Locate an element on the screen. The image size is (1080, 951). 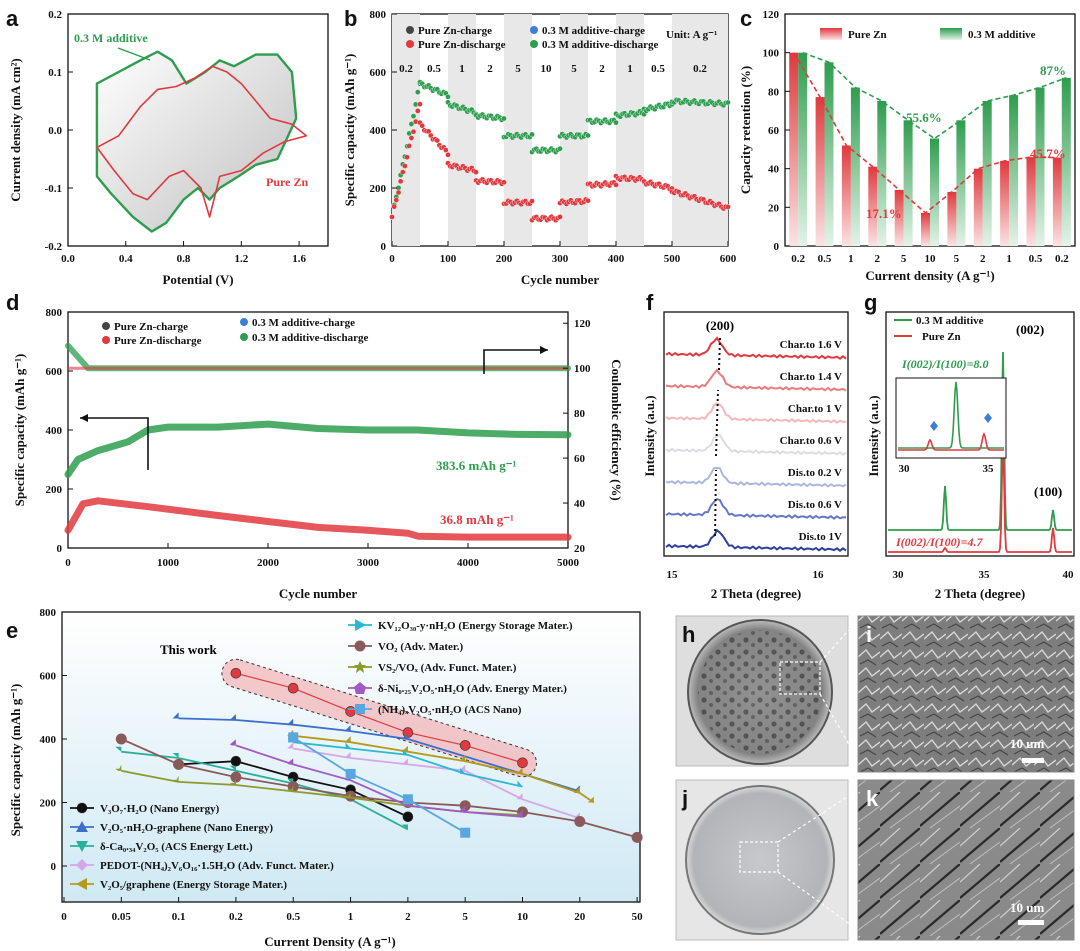
panel-e-xtick-3: 0.2 is located at coordinates (236, 917).